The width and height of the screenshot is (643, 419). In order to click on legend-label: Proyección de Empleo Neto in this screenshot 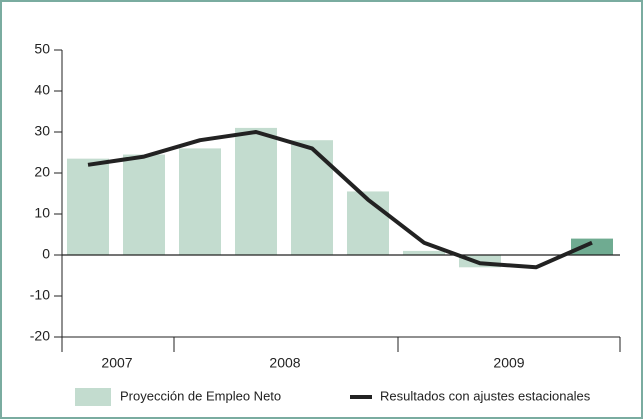, I will do `click(200, 395)`.